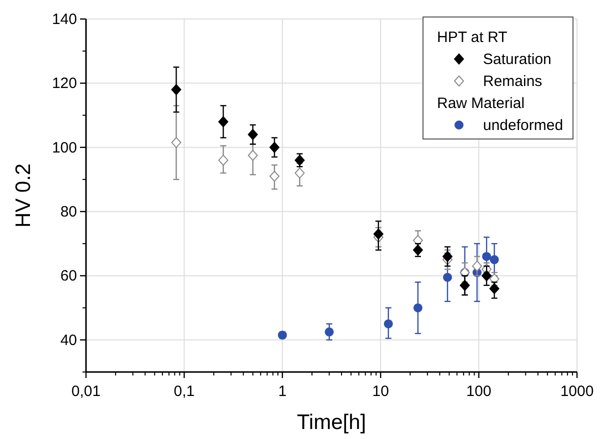 This screenshot has width=603, height=439. What do you see at coordinates (64, 19) in the screenshot?
I see `y-tick-label: 140` at bounding box center [64, 19].